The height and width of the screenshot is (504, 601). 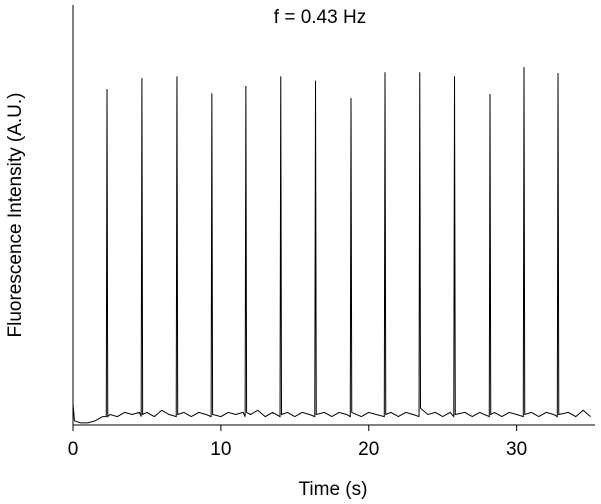 I want to click on x-tick-label: 10, so click(x=220, y=449).